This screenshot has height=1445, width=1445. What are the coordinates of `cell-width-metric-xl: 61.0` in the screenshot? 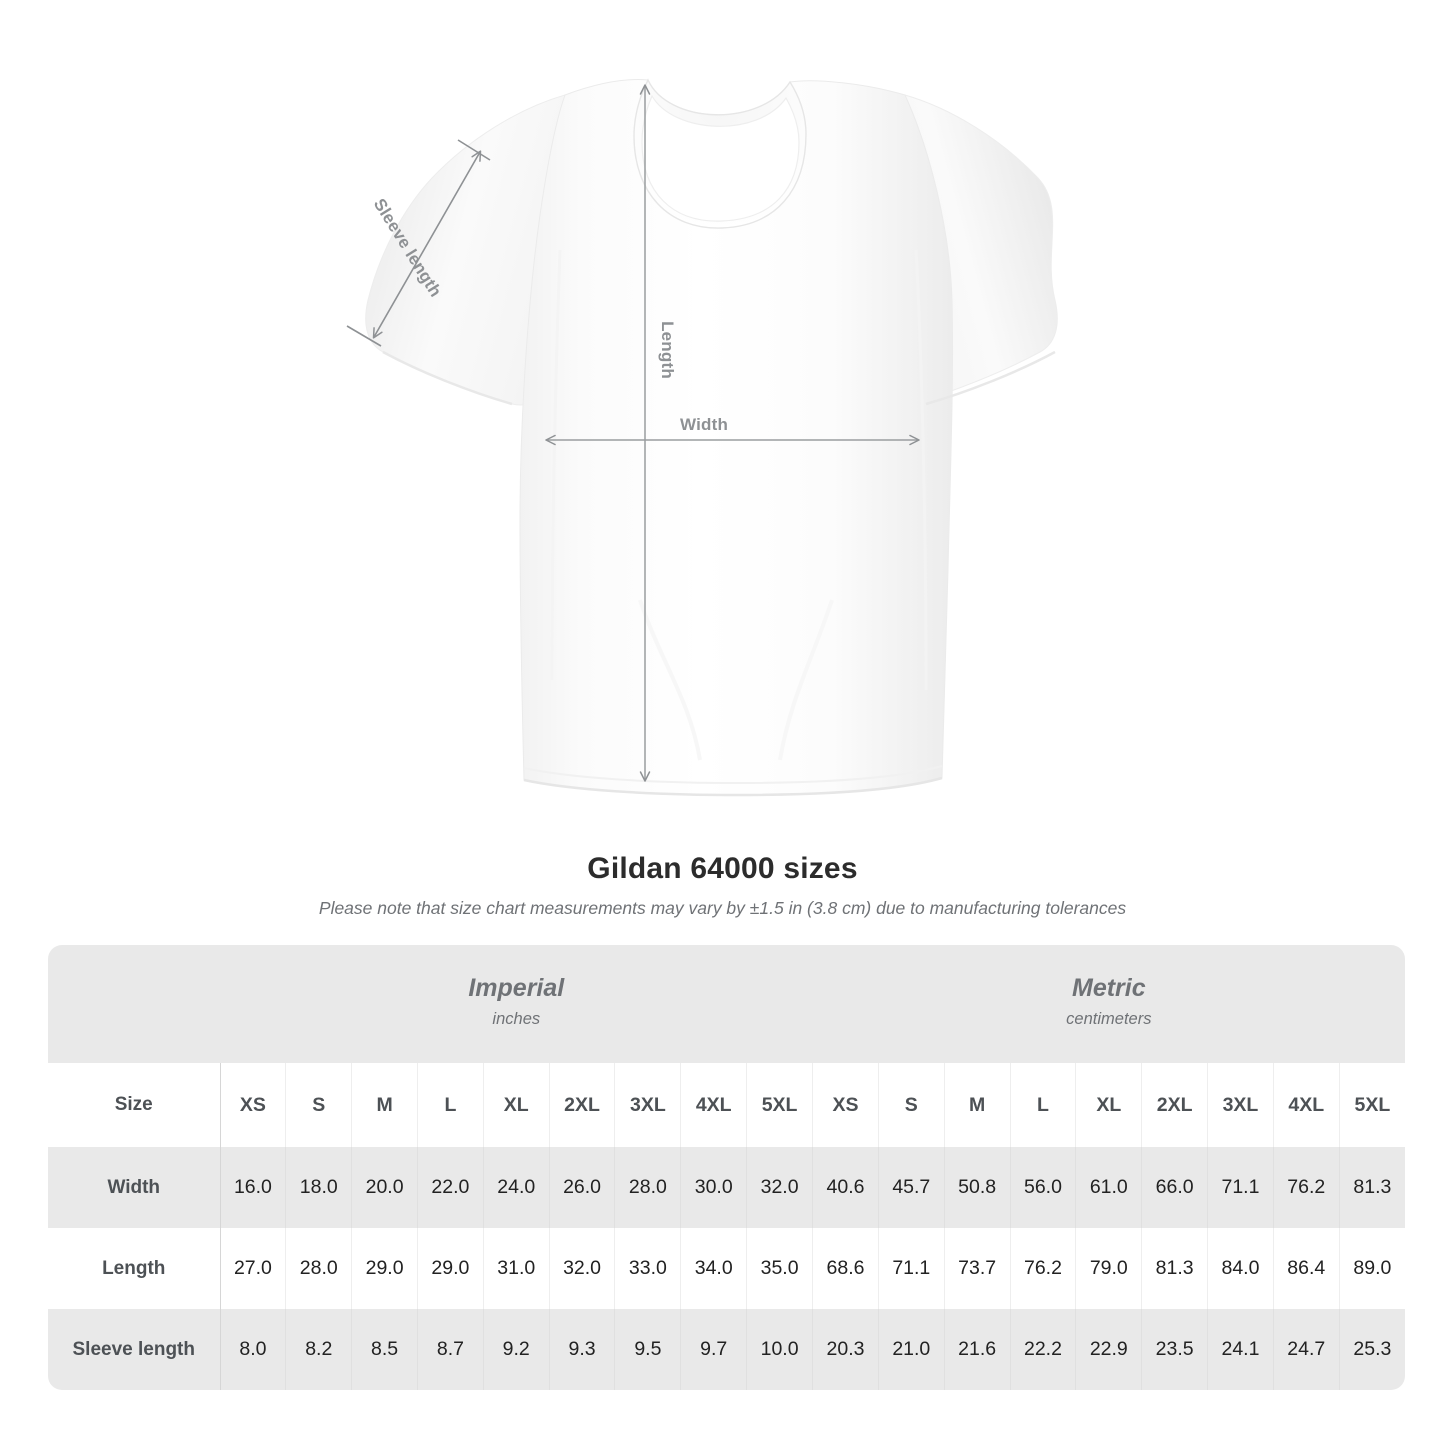 It's located at (1109, 1187).